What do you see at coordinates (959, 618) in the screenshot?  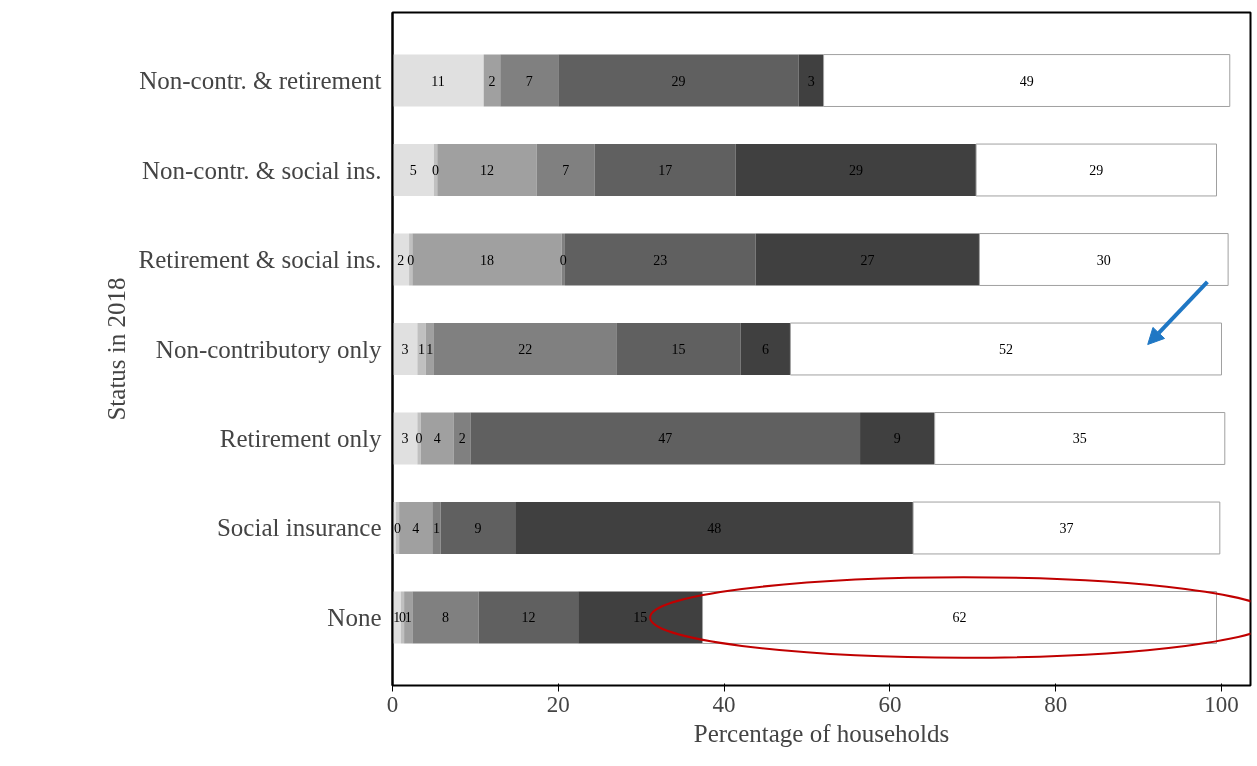 I see `data-label: 62` at bounding box center [959, 618].